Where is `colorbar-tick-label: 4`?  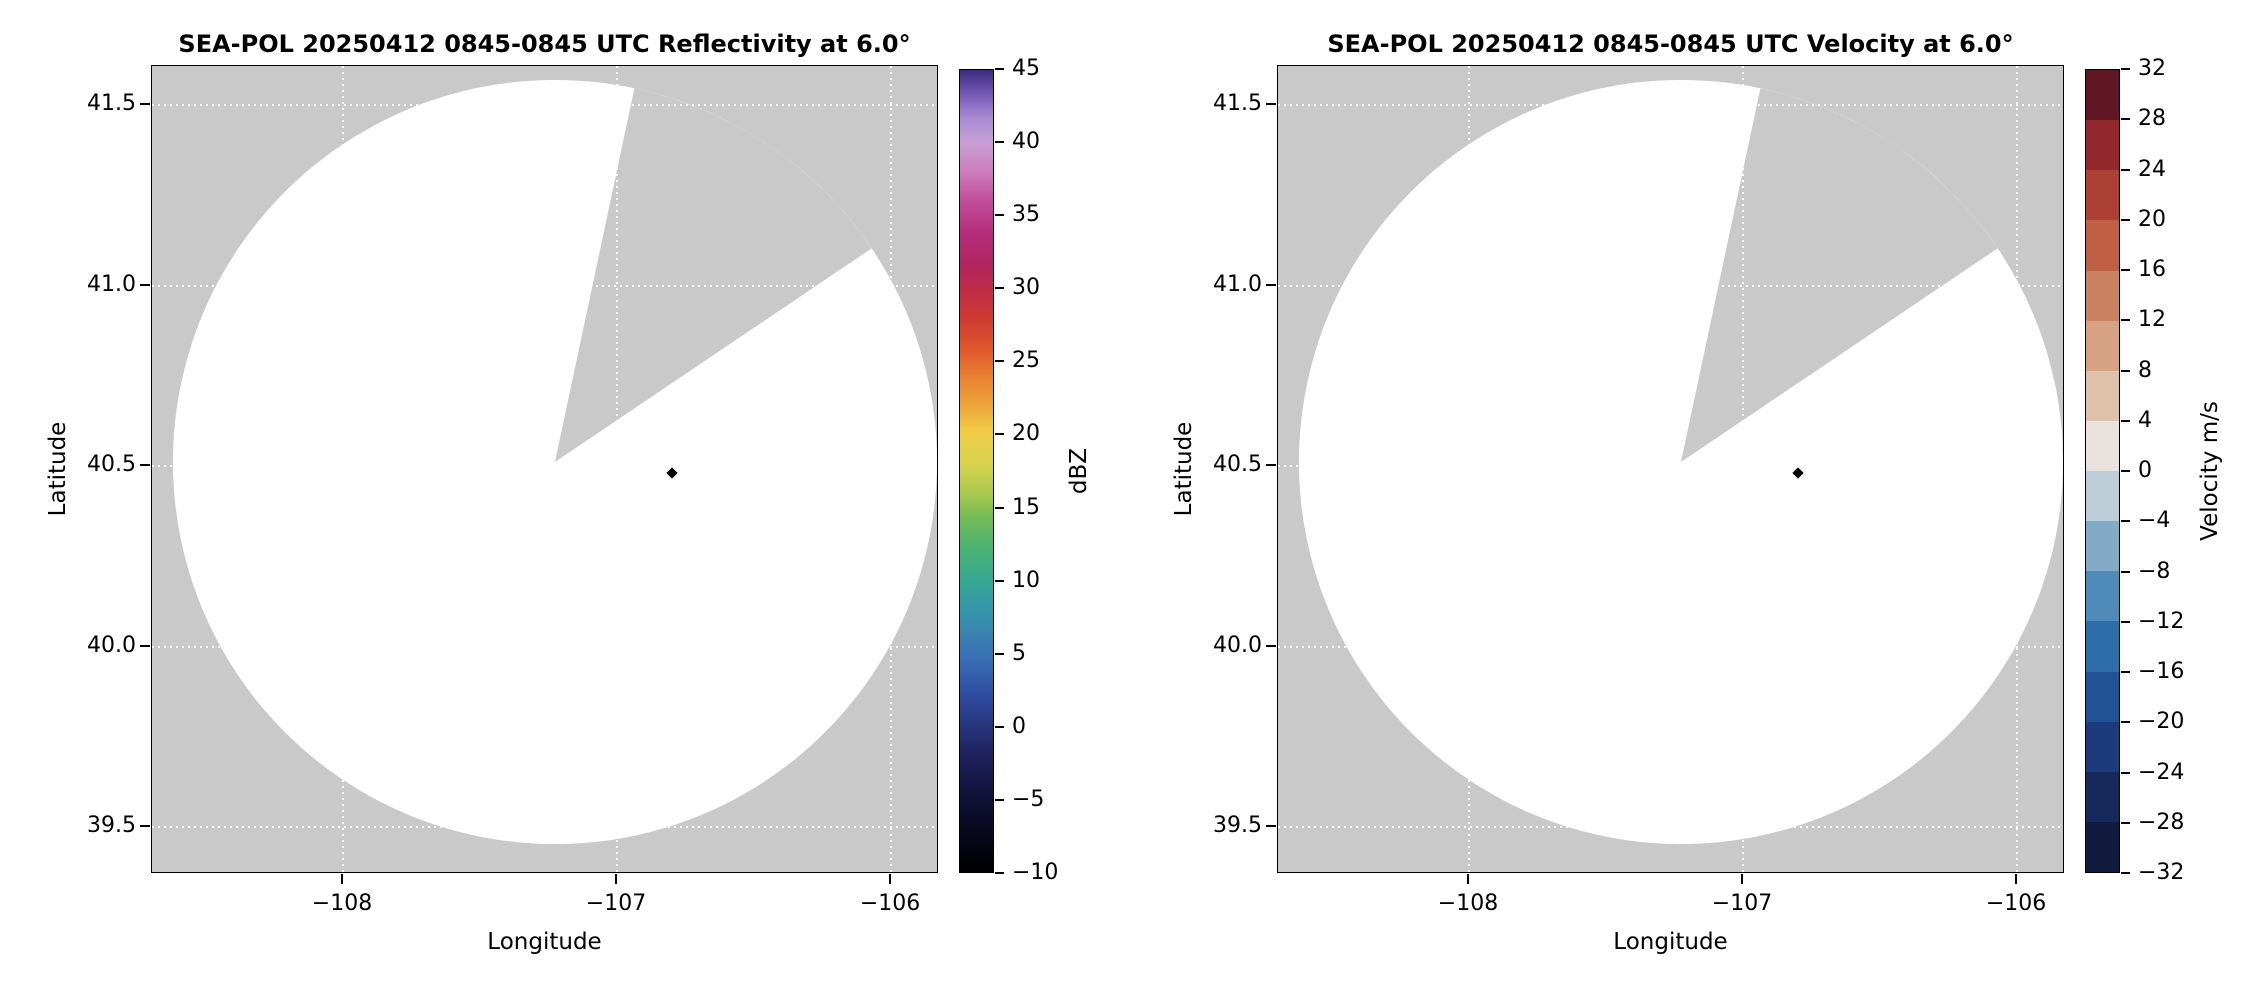 colorbar-tick-label: 4 is located at coordinates (2145, 420).